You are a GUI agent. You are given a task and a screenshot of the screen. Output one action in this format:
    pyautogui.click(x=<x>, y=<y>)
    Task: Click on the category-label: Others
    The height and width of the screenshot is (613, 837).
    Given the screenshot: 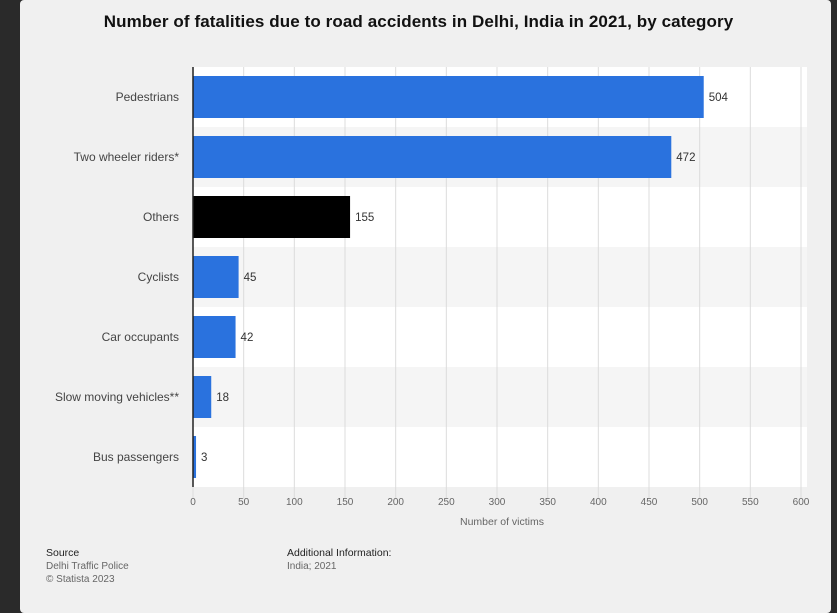 What is the action you would take?
    pyautogui.click(x=161, y=217)
    